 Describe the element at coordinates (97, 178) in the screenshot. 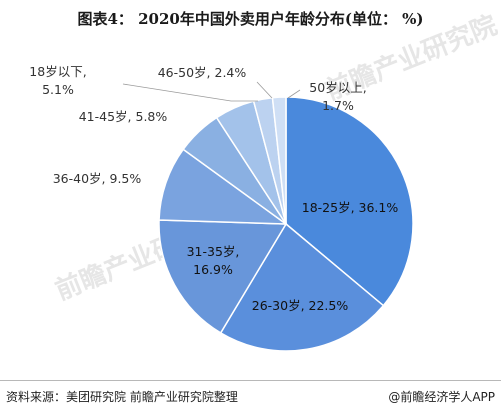

I see `data-label-4: 36-40岁, 9.5%` at that location.